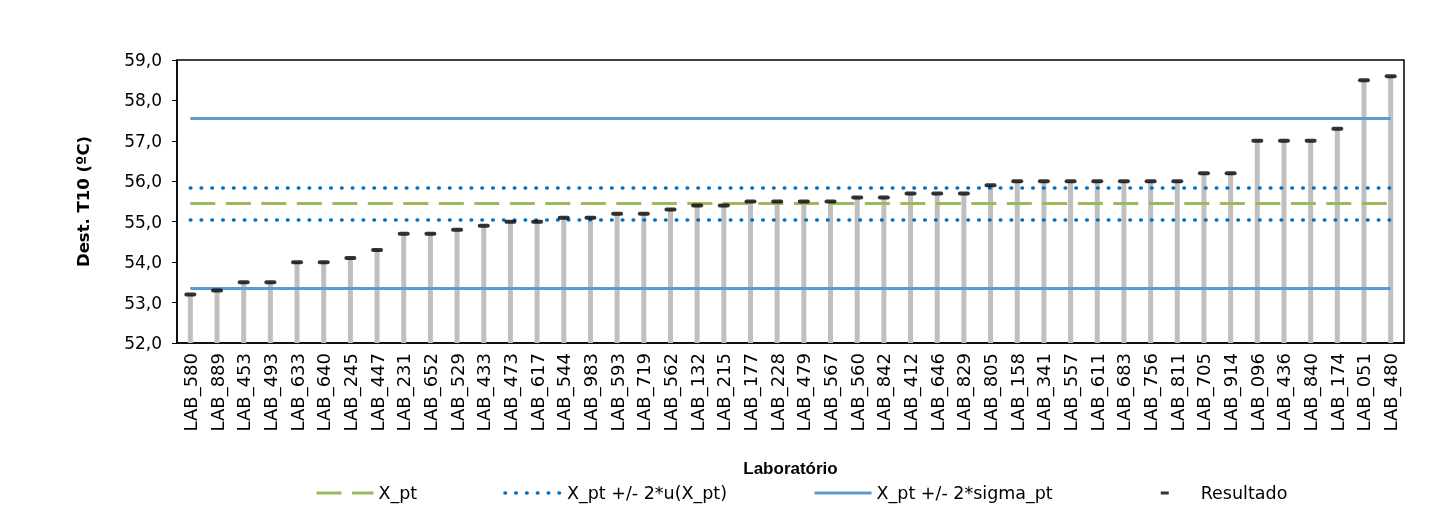 The image size is (1449, 529). Describe the element at coordinates (1017, 392) in the screenshot. I see `x-tick-label: LAB_158` at that location.